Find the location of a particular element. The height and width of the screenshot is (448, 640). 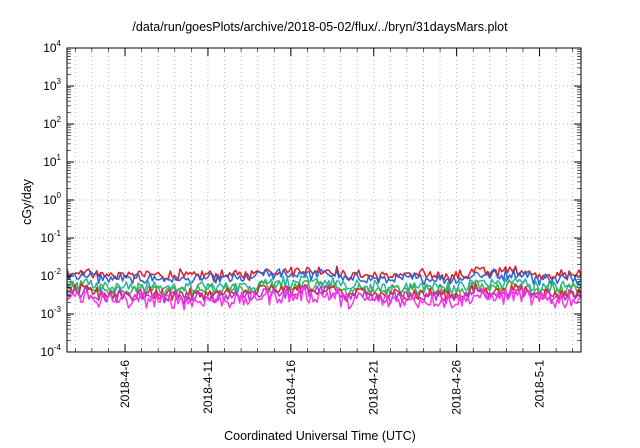

x-tick-label: 2018-4-21 is located at coordinates (374, 387).